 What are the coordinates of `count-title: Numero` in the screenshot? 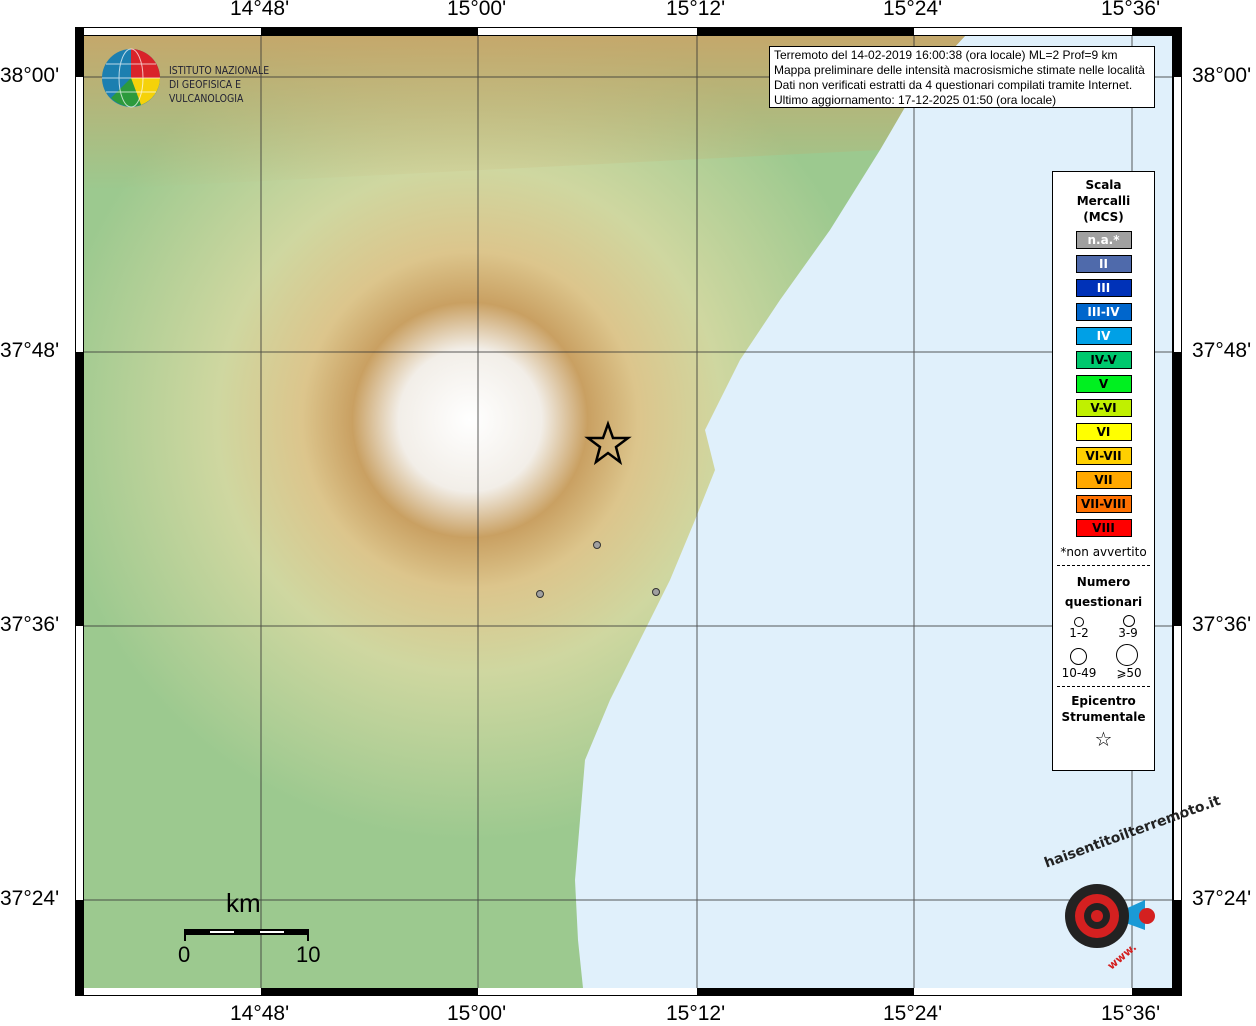 It's located at (1103, 582).